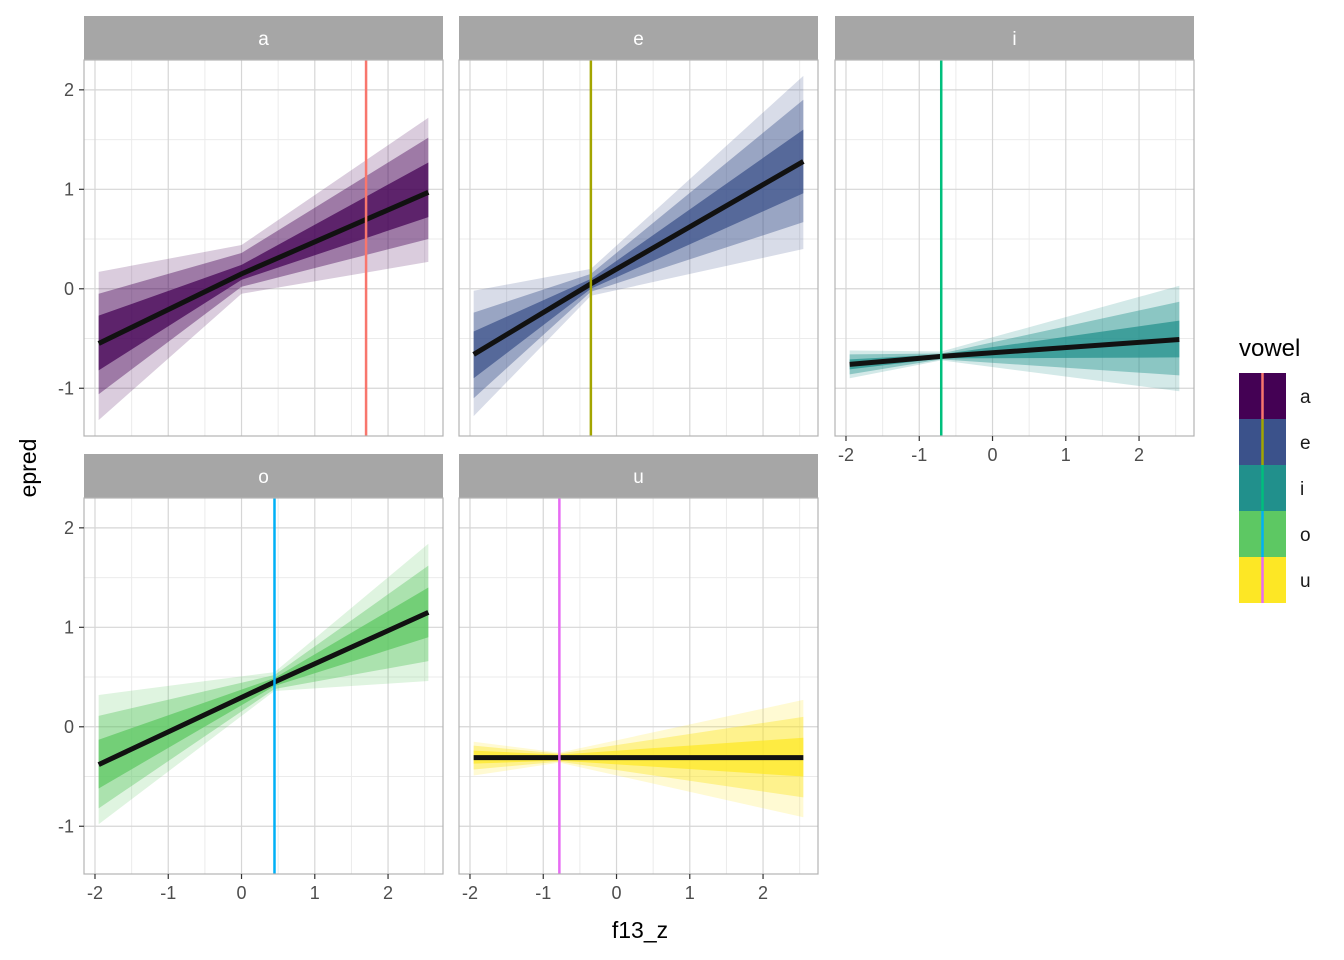  I want to click on x-axis-title: f13_z, so click(640, 930).